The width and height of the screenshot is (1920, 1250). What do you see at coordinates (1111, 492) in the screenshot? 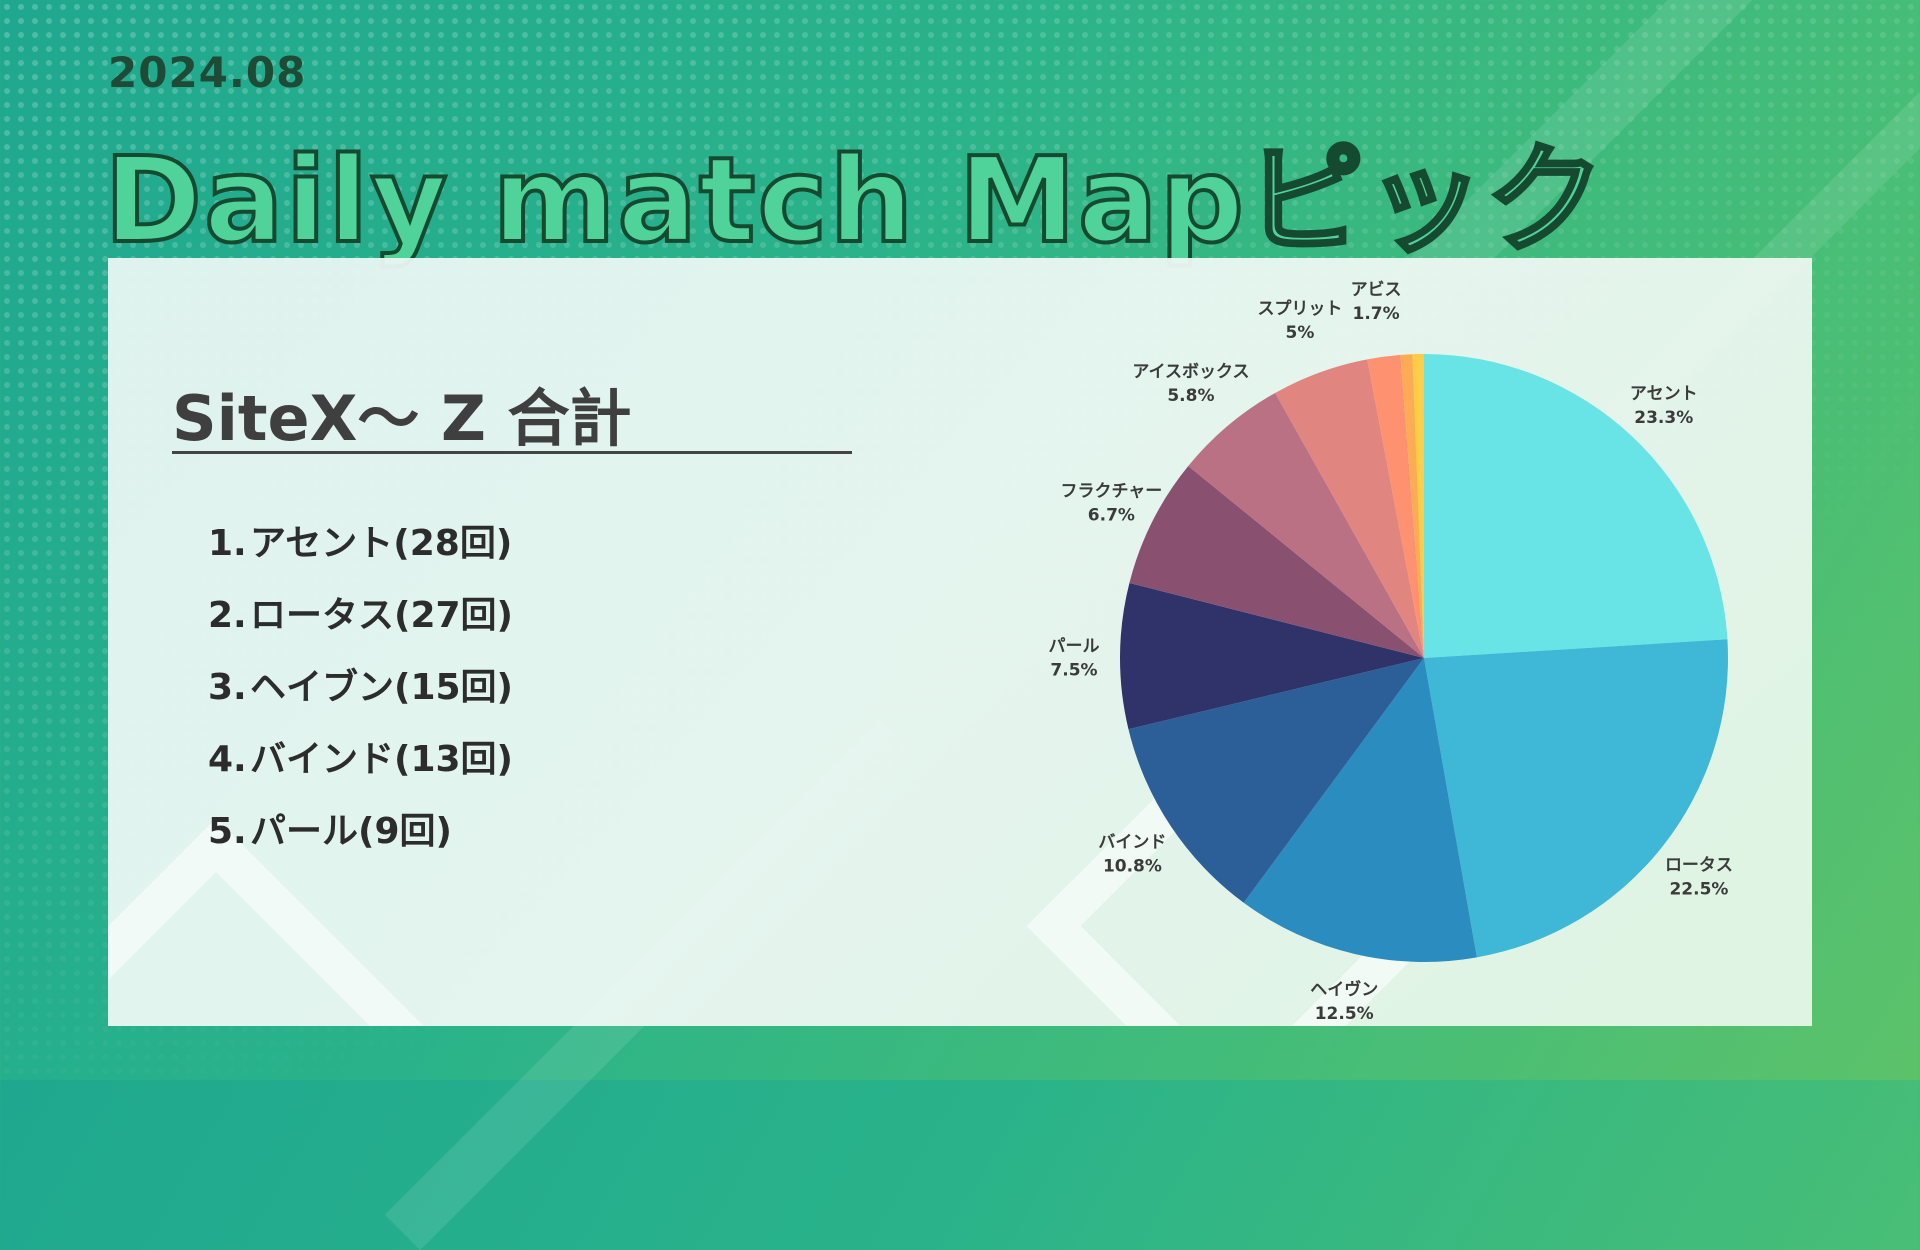
I see `pie-label-name: フラクチャー` at bounding box center [1111, 492].